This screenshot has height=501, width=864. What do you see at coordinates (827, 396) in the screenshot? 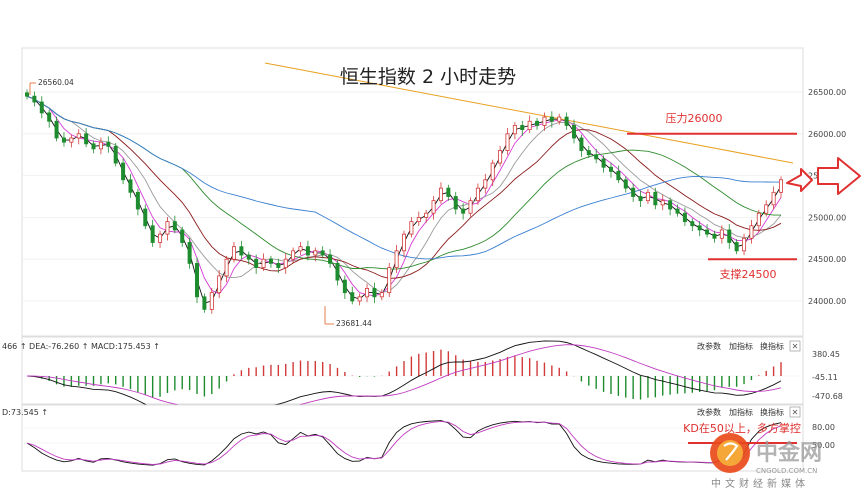
I see `macd-scale-bot: -470.68` at bounding box center [827, 396].